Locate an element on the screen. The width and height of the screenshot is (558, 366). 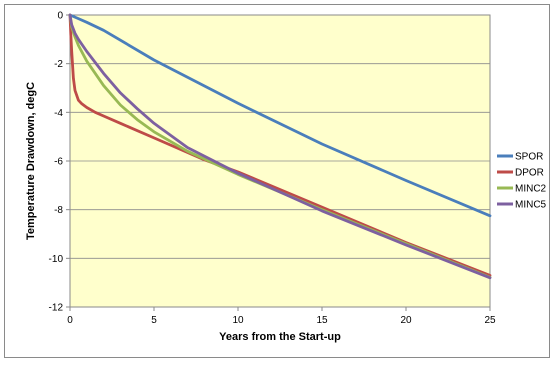
y-tick-label: -10 is located at coordinates (56, 259).